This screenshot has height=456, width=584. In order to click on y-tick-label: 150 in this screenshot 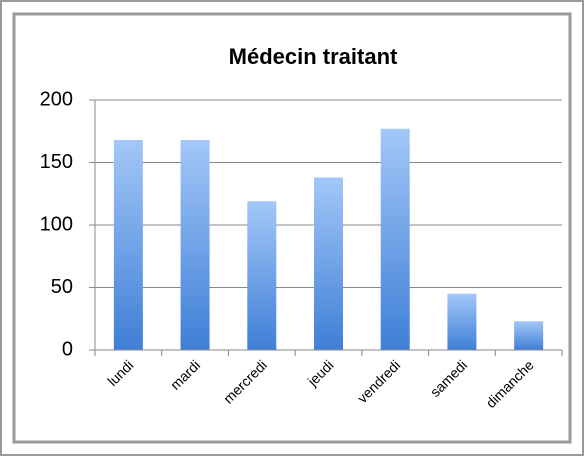, I will do `click(56, 162)`.